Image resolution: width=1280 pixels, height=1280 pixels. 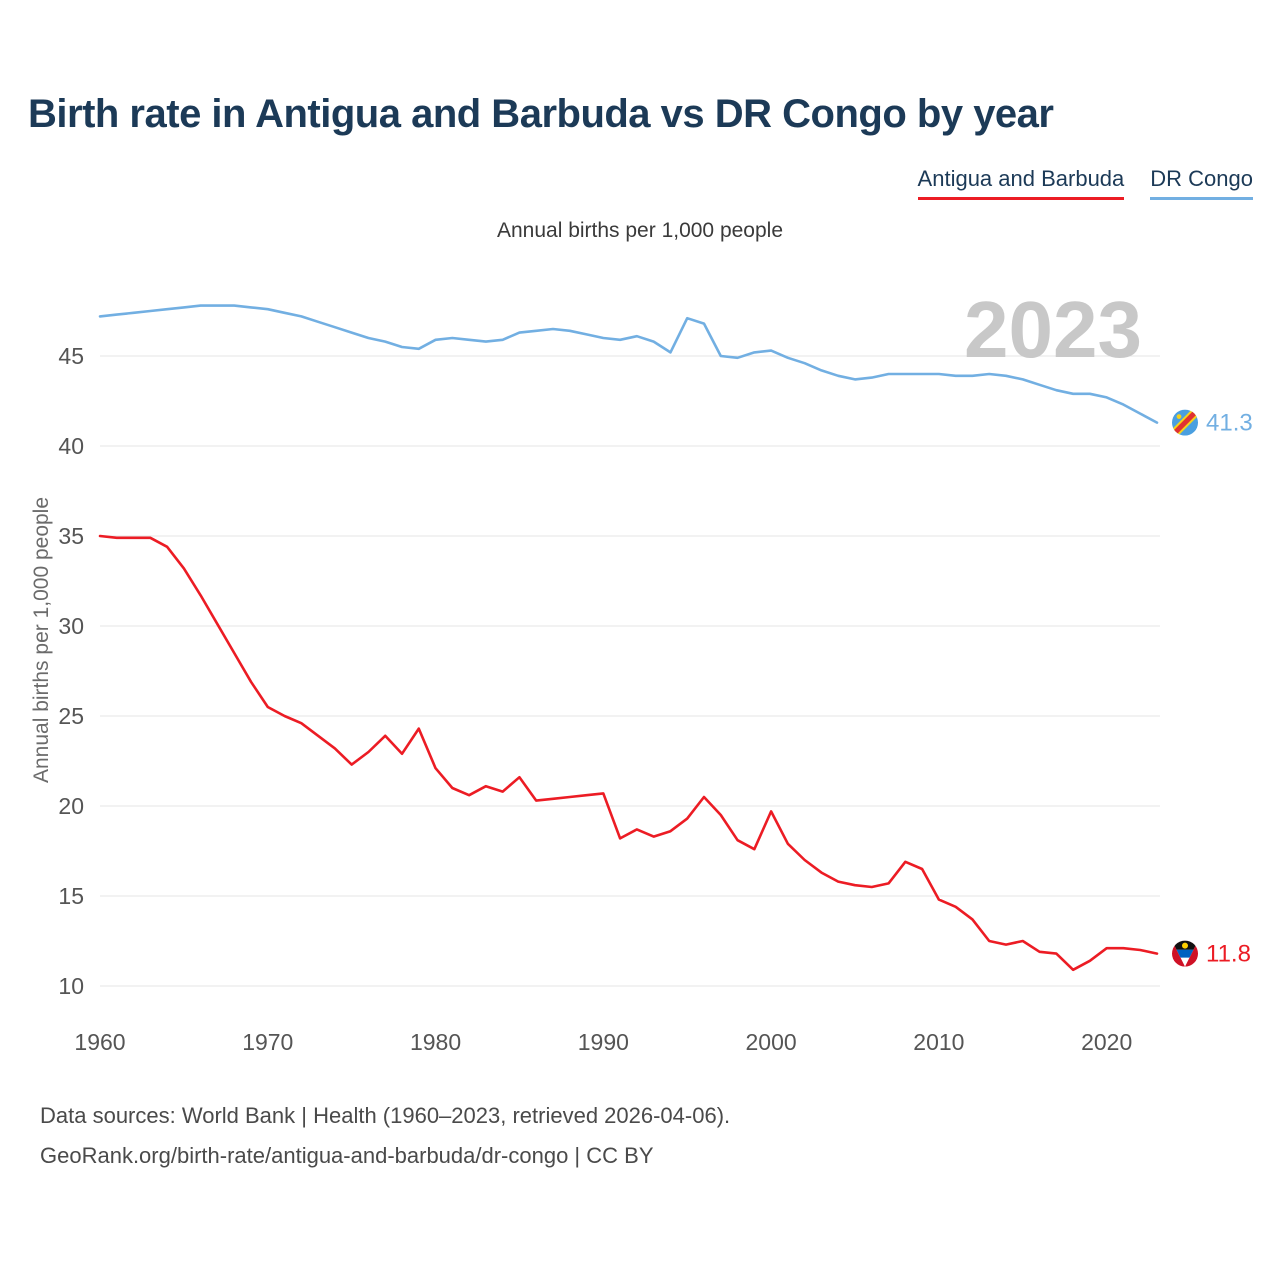 What do you see at coordinates (640, 230) in the screenshot?
I see `chart-subtitle: Annual births per 1,000 people` at bounding box center [640, 230].